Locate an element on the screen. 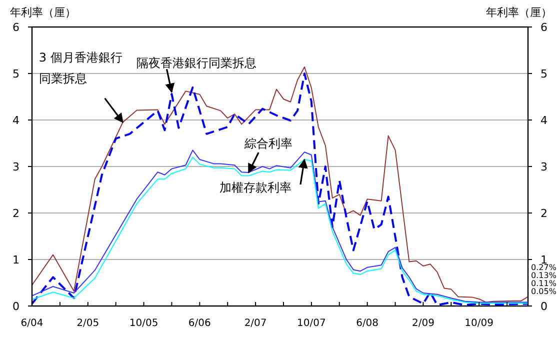 This screenshot has width=558, height=348. y2-axis-title: 年利率（厘） is located at coordinates (519, 12).